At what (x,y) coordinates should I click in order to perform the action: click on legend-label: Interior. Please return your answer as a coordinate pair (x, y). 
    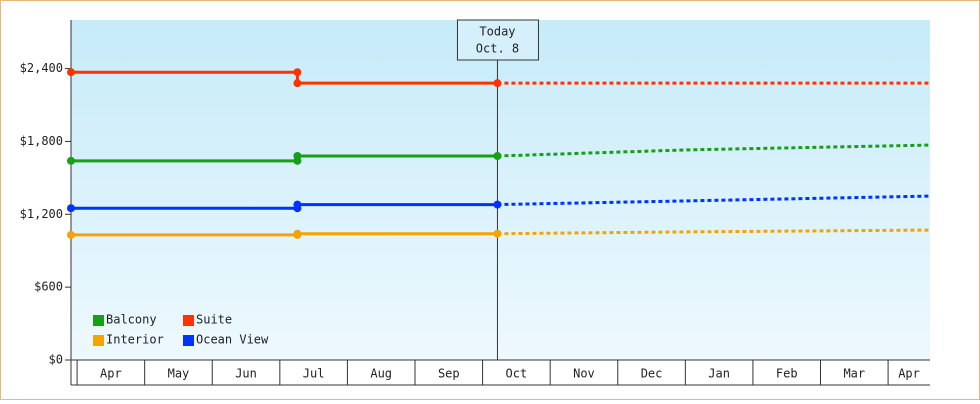
    Looking at the image, I should click on (135, 340).